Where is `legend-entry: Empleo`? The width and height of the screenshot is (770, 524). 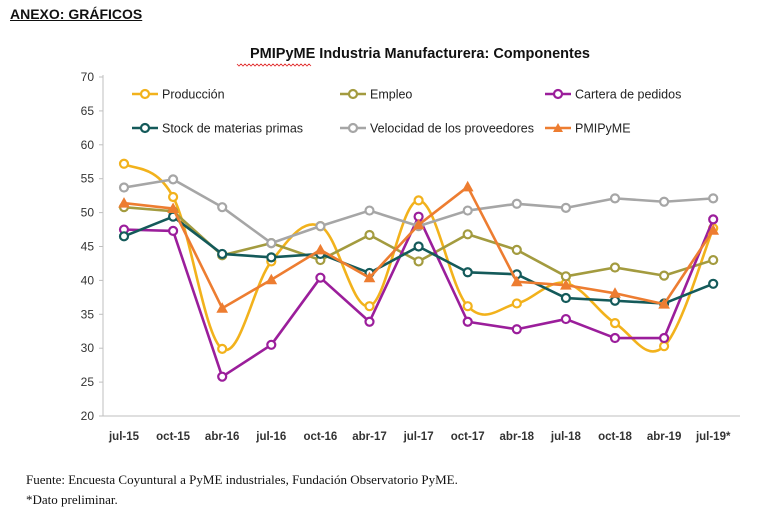 legend-entry: Empleo is located at coordinates (376, 95).